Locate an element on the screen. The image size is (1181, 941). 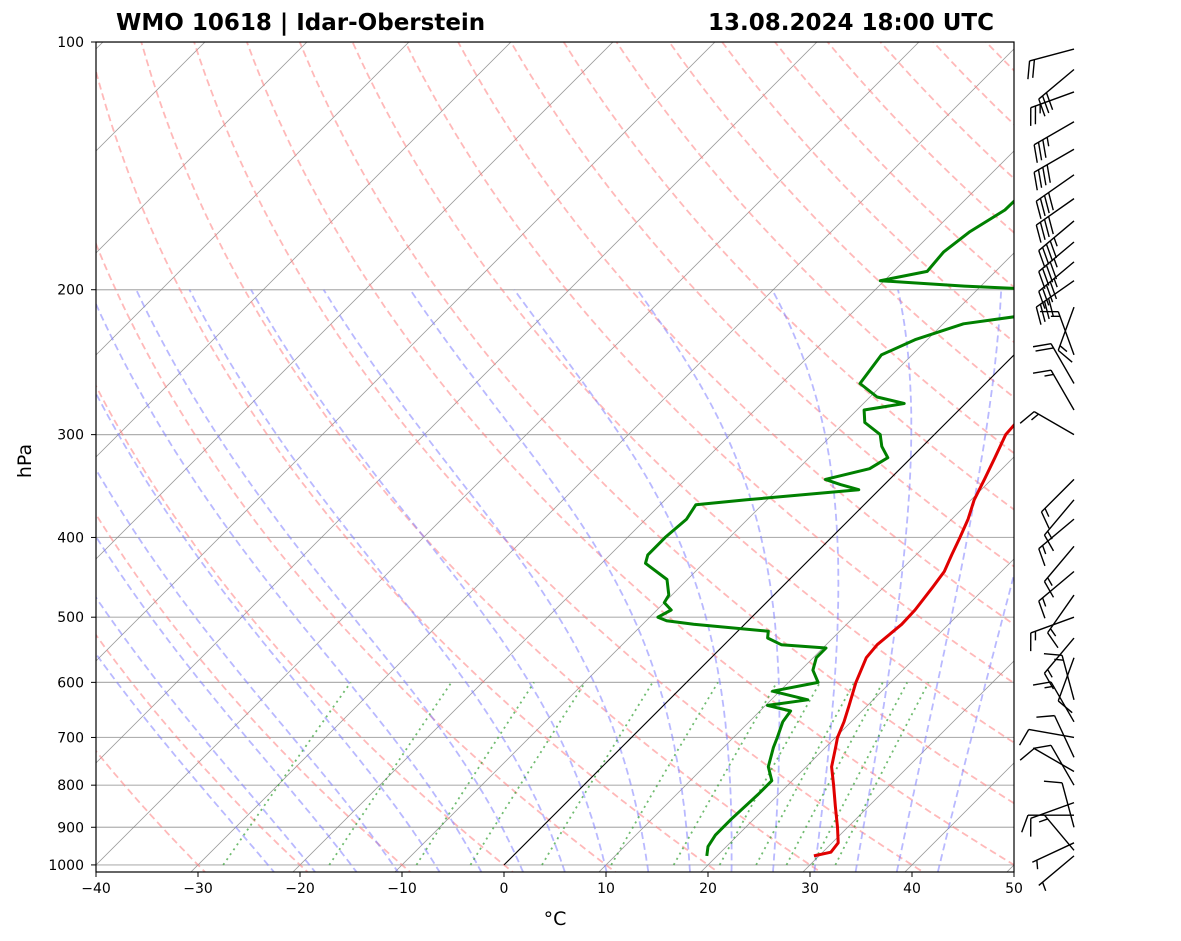
y-axis: 1000 900 800 700 600 500 400 300 200 100 is located at coordinates (72, 454).